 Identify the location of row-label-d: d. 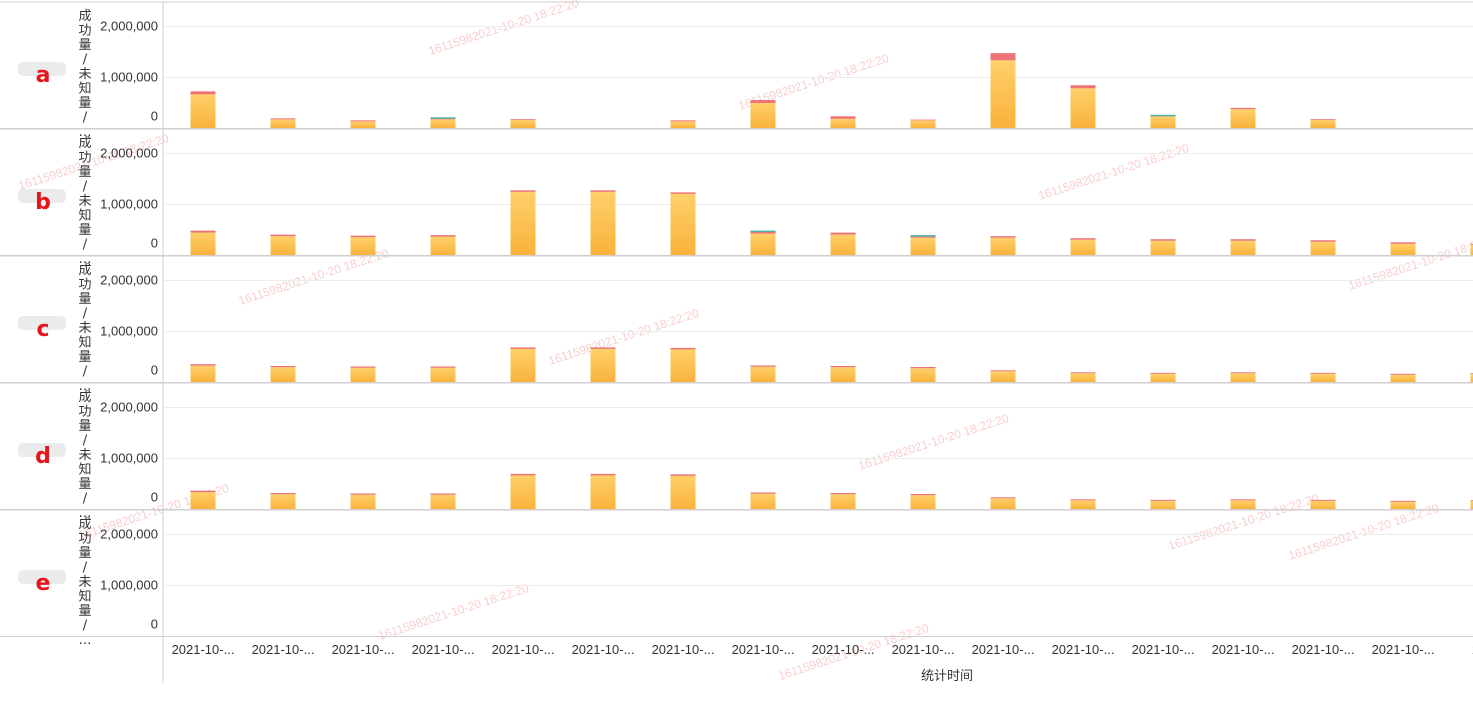
(43, 456).